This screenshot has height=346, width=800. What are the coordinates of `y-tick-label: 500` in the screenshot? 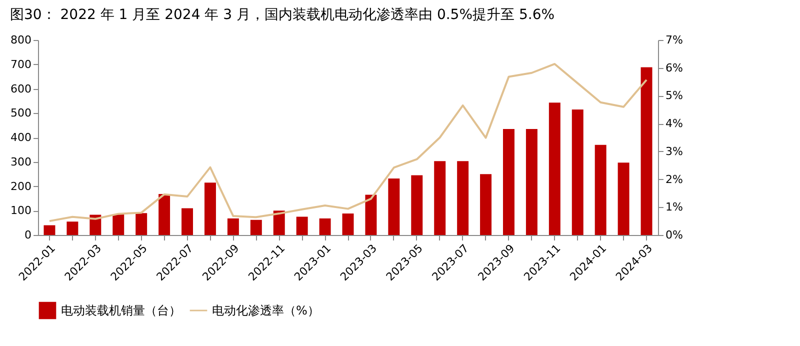 It's located at (21, 113).